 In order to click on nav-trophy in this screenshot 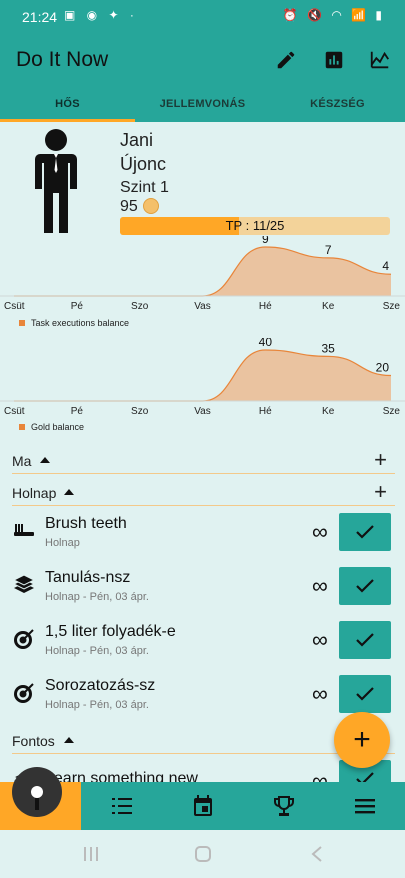, I will do `click(283, 806)`.